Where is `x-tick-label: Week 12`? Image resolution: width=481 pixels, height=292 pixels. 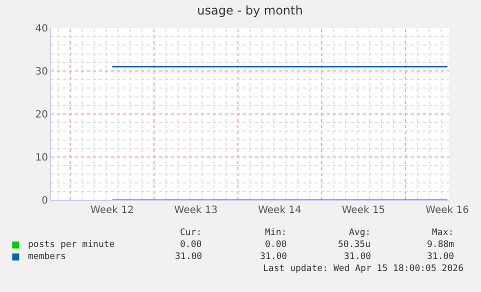 x-tick-label: Week 12 is located at coordinates (112, 210).